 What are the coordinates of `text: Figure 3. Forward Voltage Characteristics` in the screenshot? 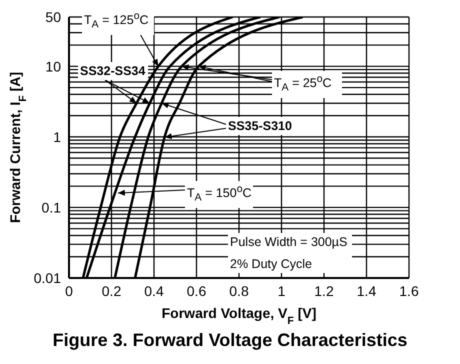 It's located at (230, 340).